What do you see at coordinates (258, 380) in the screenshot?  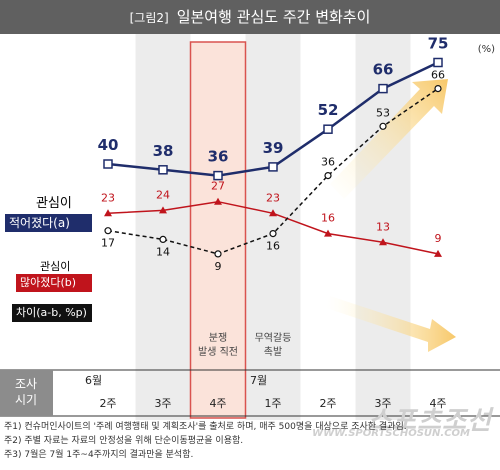 I see `month-label: 7월` at bounding box center [258, 380].